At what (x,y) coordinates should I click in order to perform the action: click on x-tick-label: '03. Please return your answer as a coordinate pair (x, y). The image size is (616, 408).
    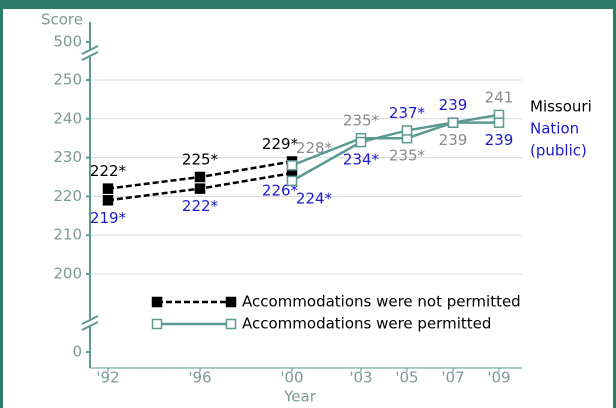
    Looking at the image, I should click on (360, 378).